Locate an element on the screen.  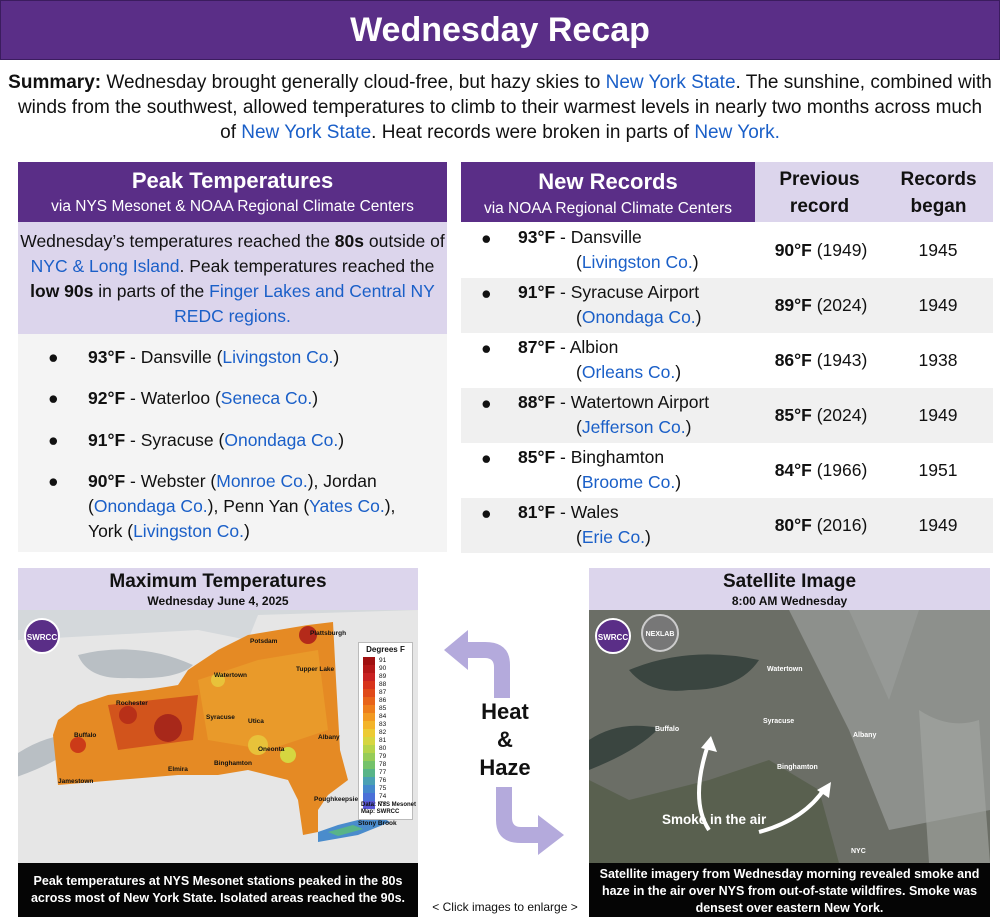
legend-label: 82 is located at coordinates (383, 732).